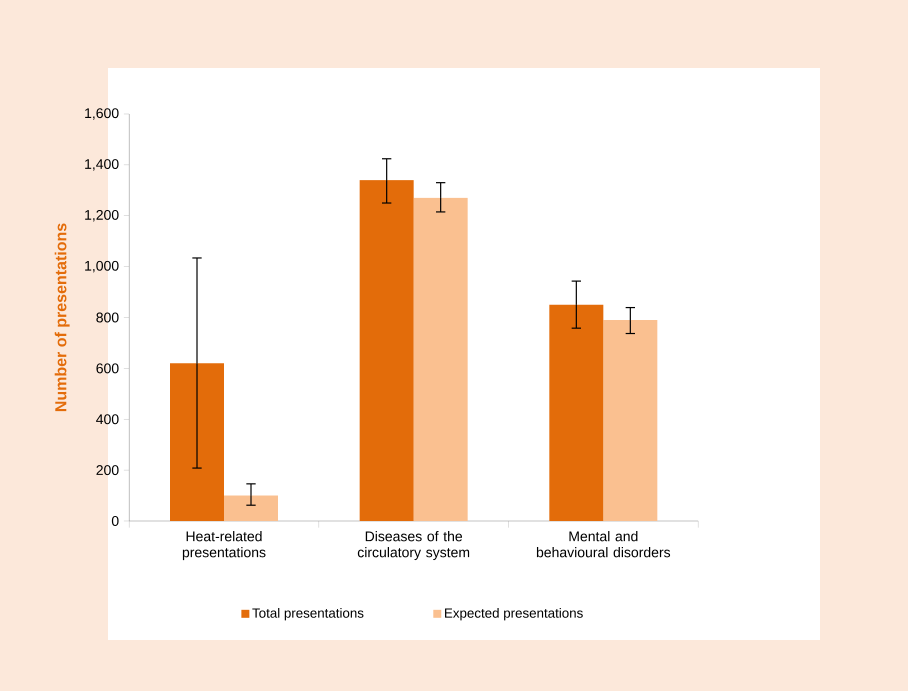 This screenshot has height=691, width=908. Describe the element at coordinates (107, 368) in the screenshot. I see `y-tick-label: 600` at that location.